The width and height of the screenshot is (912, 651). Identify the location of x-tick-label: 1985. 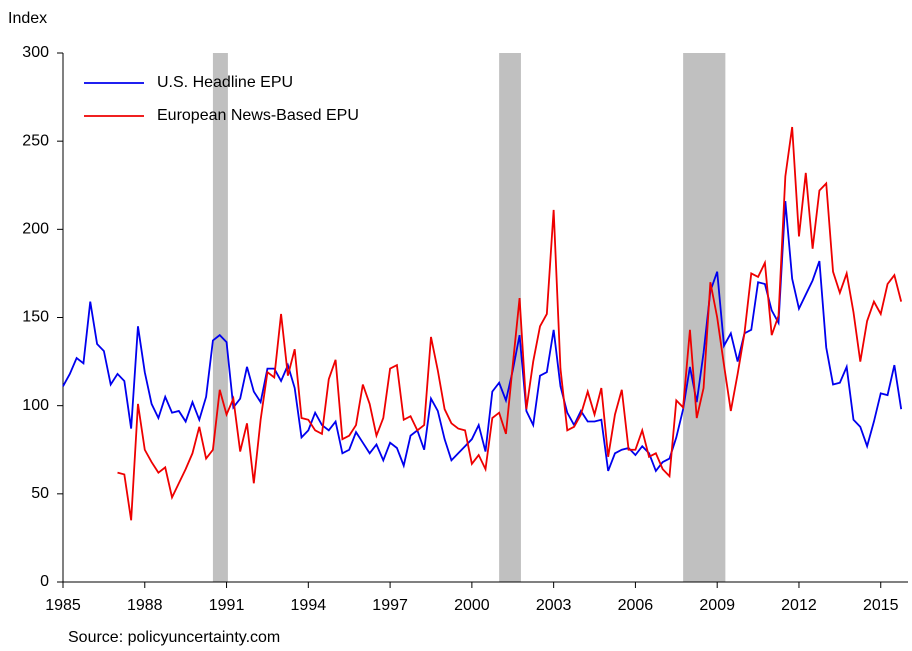
(63, 605).